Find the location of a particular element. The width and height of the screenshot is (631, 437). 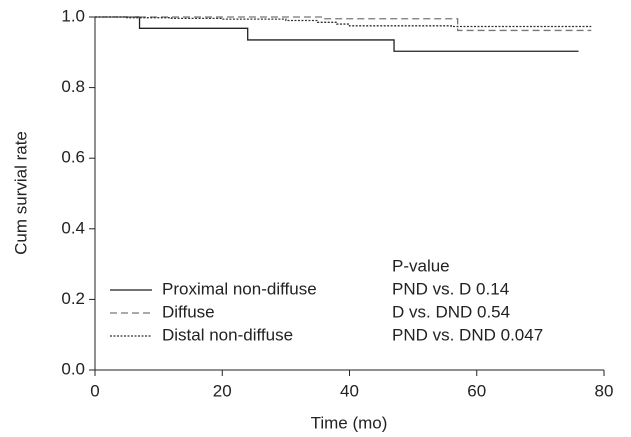

y-tick-label: 1.0 is located at coordinates (73, 15).